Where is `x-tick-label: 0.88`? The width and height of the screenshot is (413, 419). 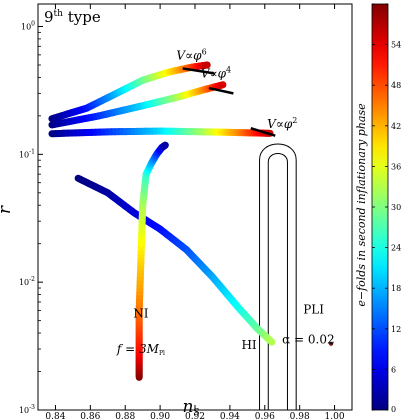
x-tick-label: 0.88 is located at coordinates (125, 415).